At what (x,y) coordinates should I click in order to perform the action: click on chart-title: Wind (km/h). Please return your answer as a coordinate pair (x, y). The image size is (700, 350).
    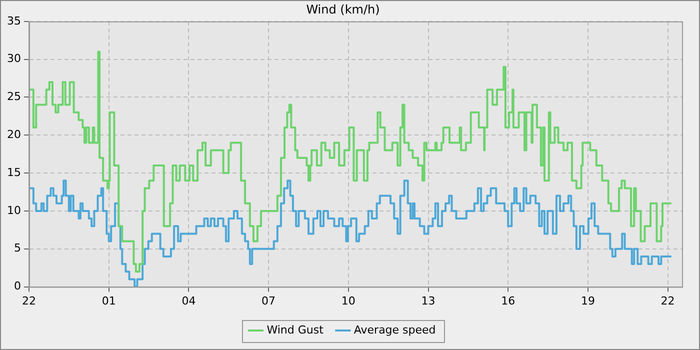
    Looking at the image, I should click on (343, 9).